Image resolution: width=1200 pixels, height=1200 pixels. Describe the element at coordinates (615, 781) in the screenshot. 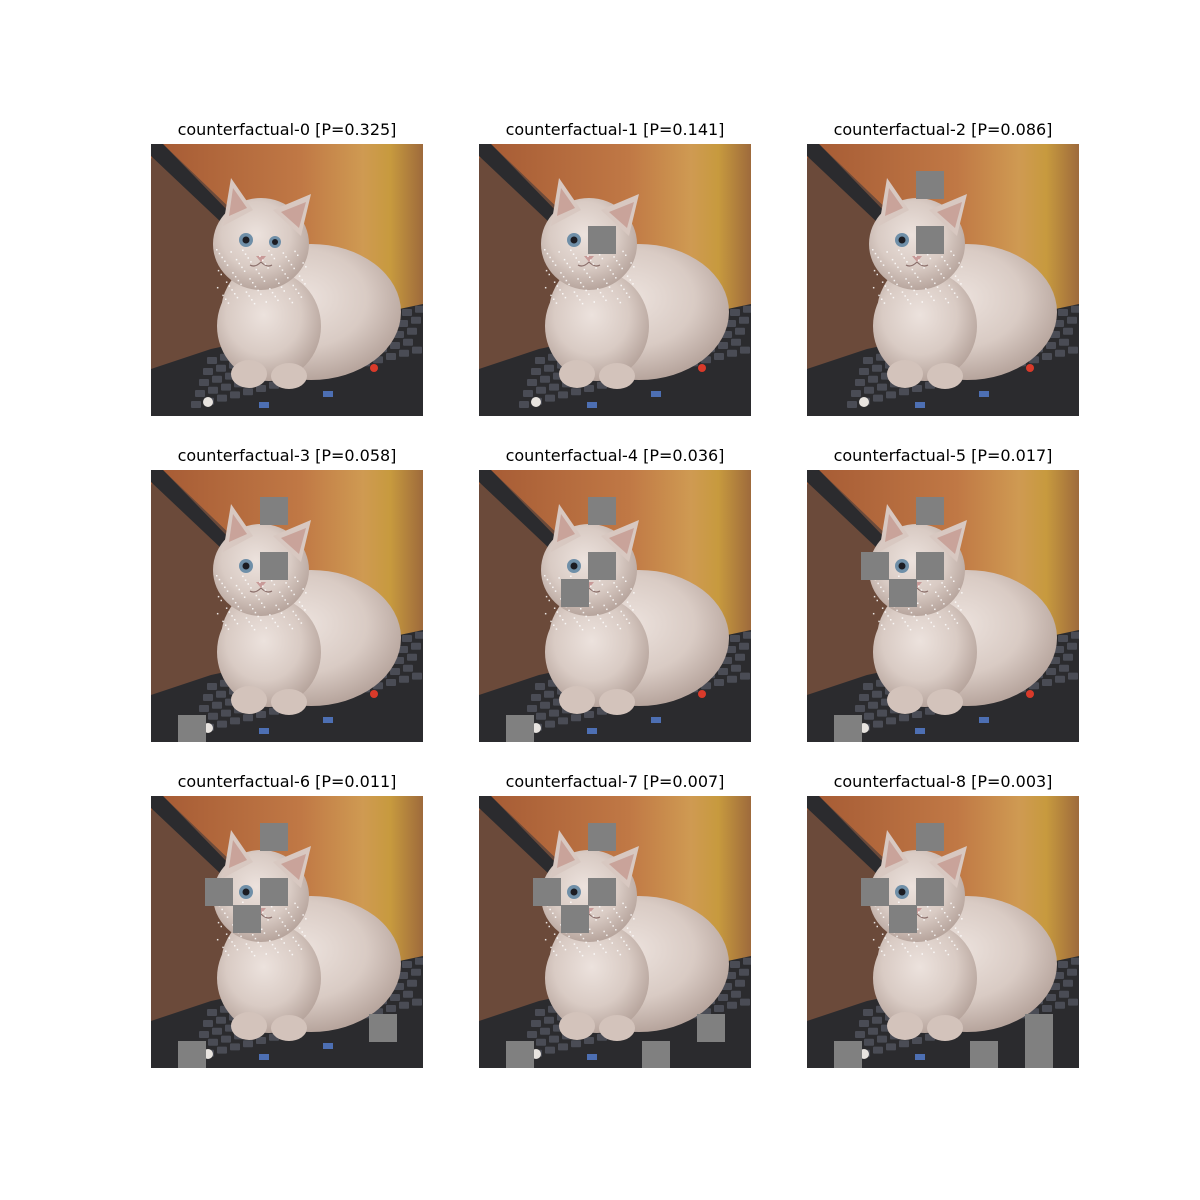

I see `panel-title: counterfactual-7 [P=0.007]` at that location.